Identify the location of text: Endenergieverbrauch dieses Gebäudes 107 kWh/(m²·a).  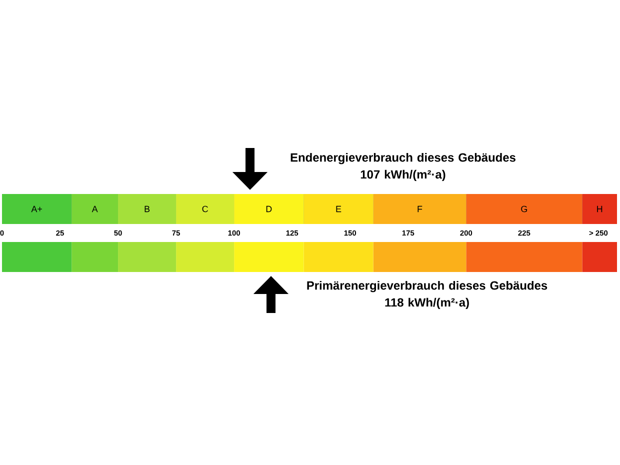
(403, 167).